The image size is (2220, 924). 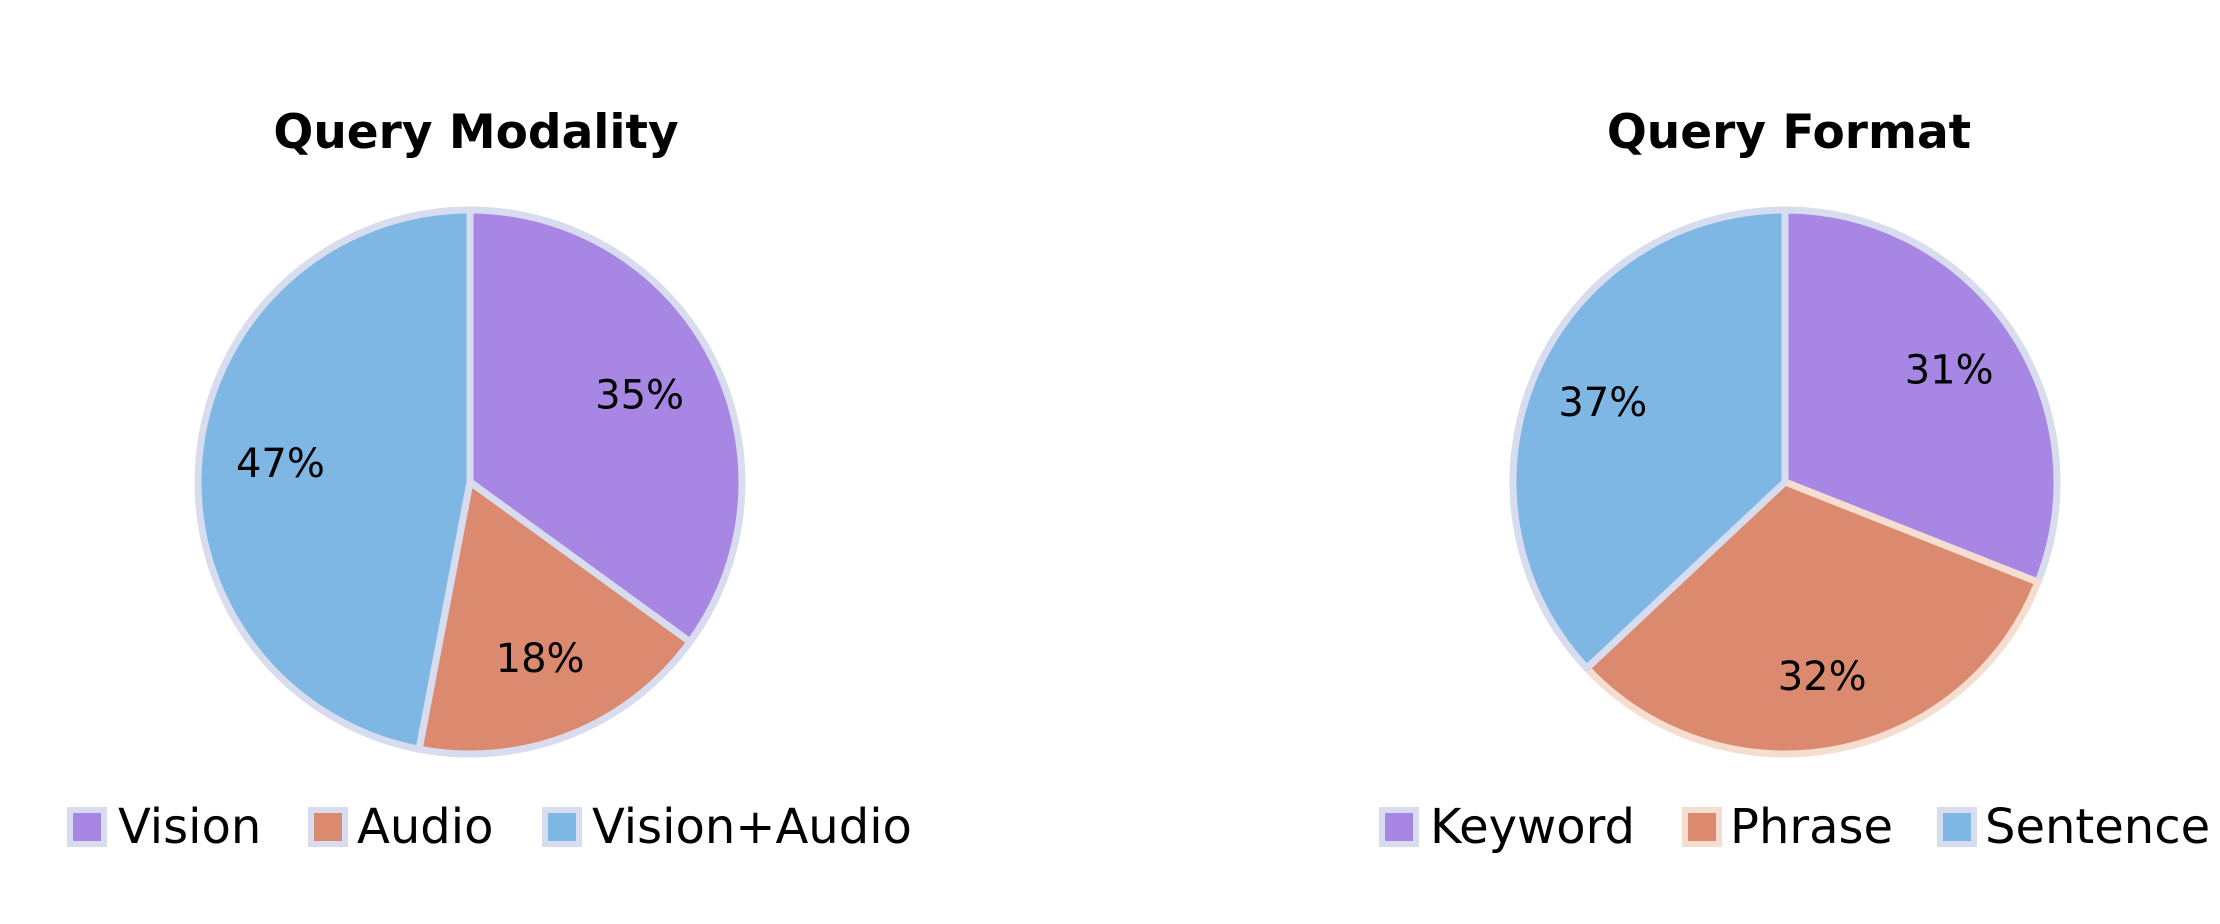 I want to click on pie-label-keyword: 31%, so click(x=1949, y=370).